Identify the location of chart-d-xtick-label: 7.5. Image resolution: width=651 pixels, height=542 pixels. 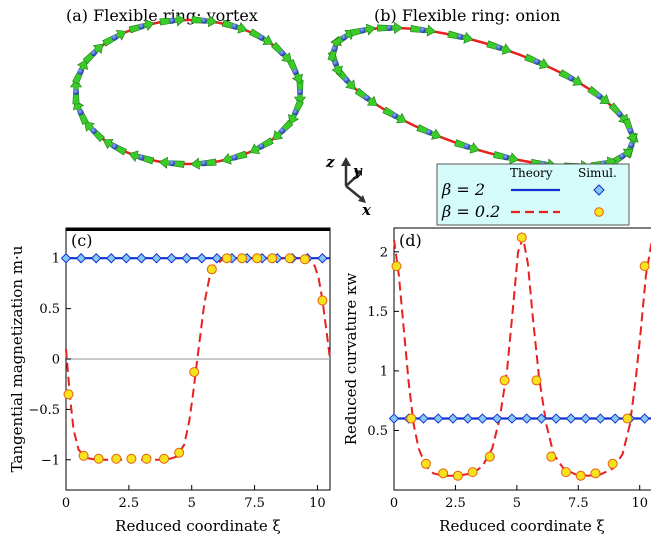
(578, 503).